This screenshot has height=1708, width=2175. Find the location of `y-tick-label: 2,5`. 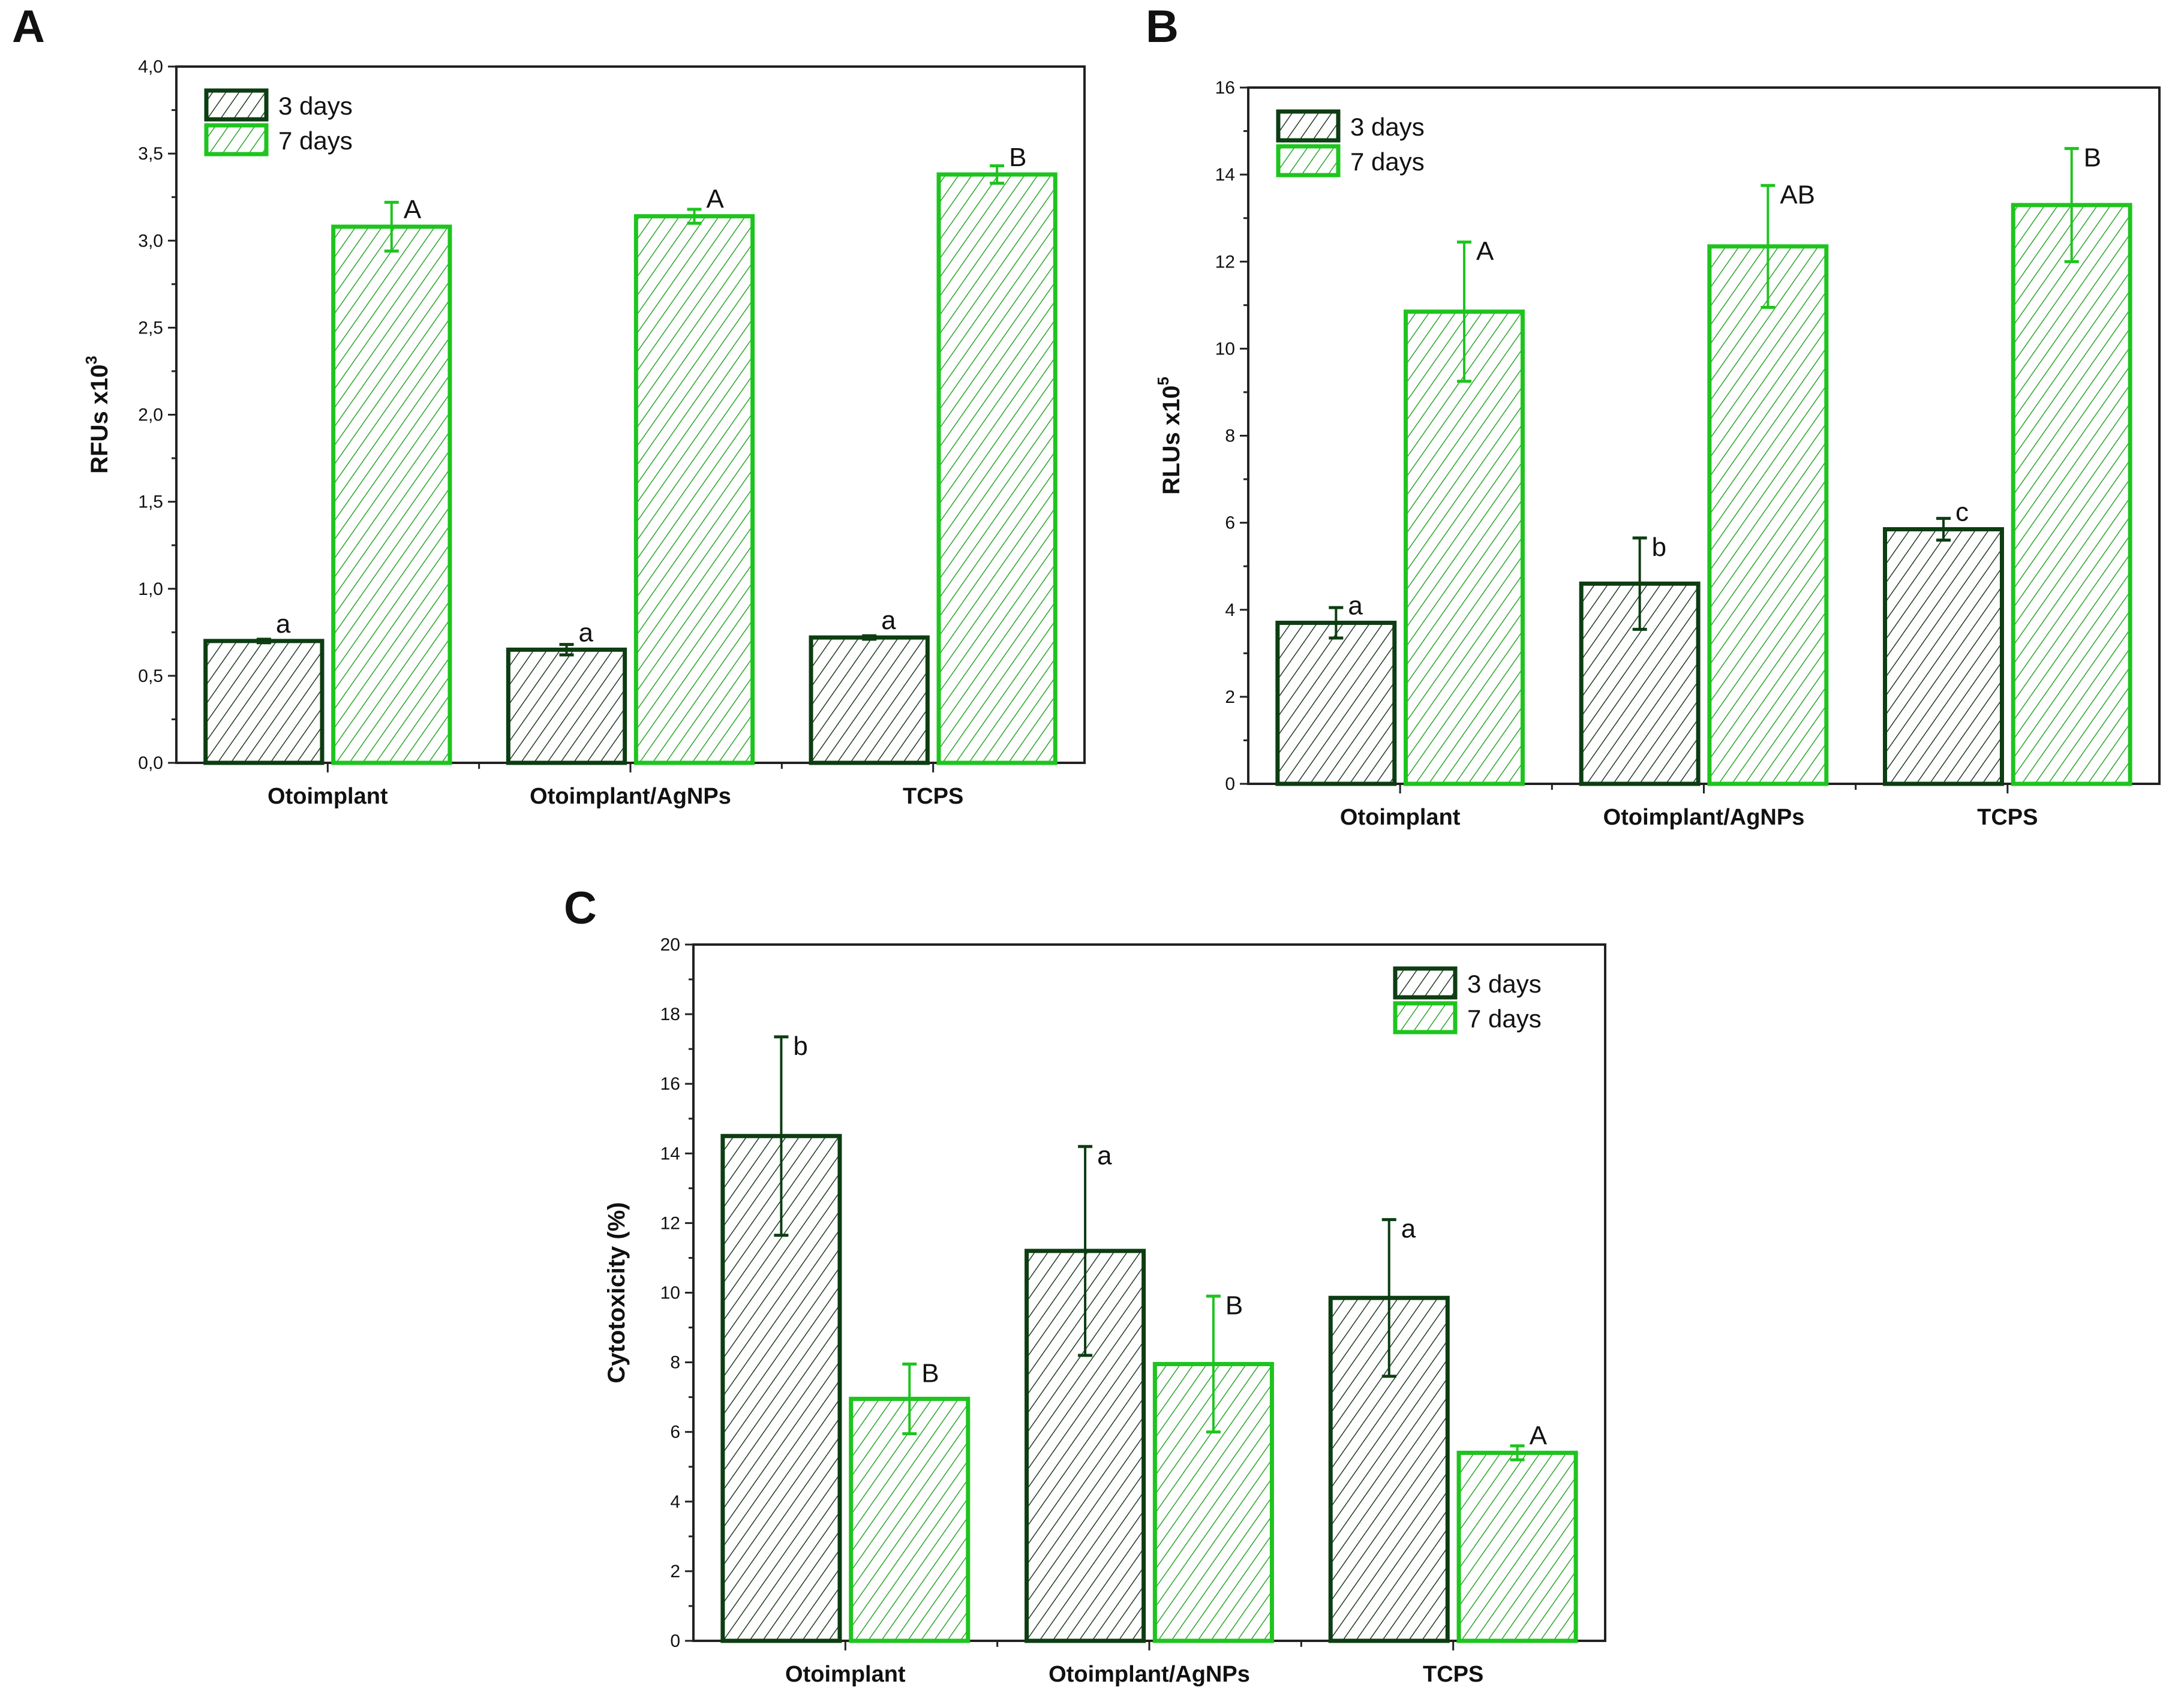

y-tick-label: 2,5 is located at coordinates (150, 328).